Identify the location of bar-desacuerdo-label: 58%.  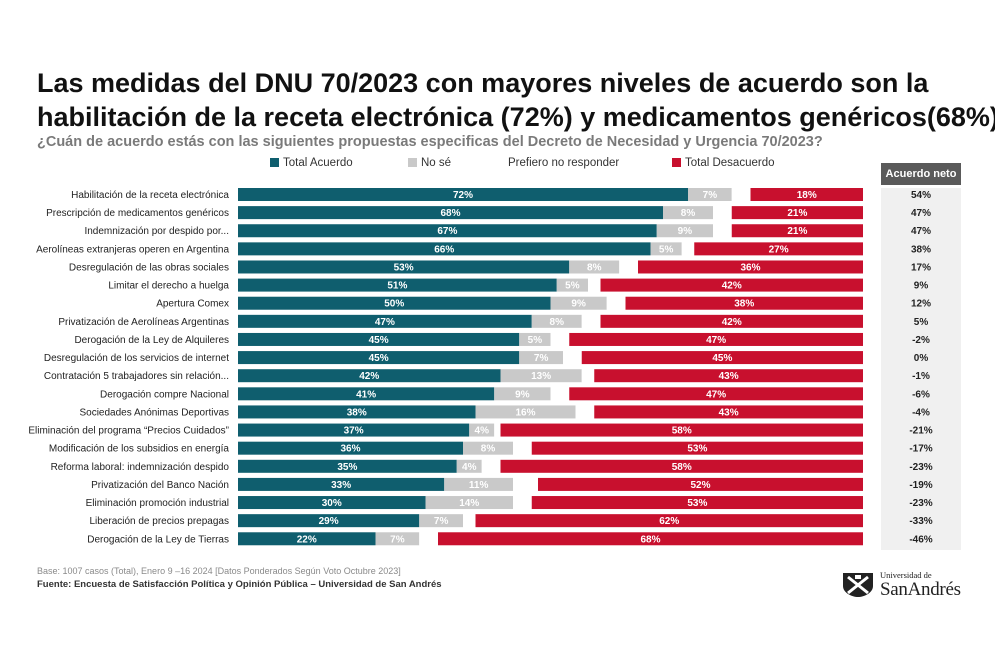
(682, 467).